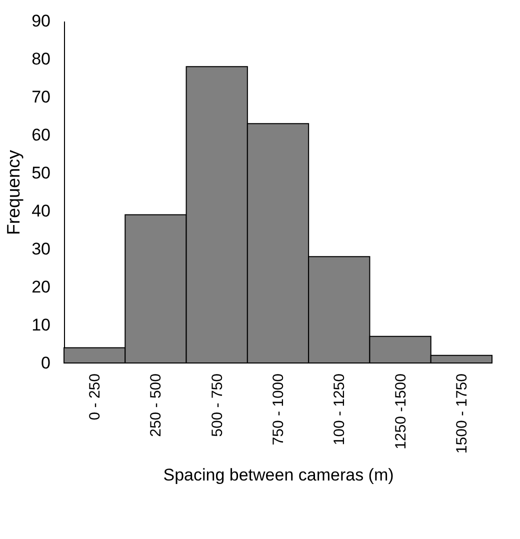  I want to click on y-tick-label: 80, so click(41, 59).